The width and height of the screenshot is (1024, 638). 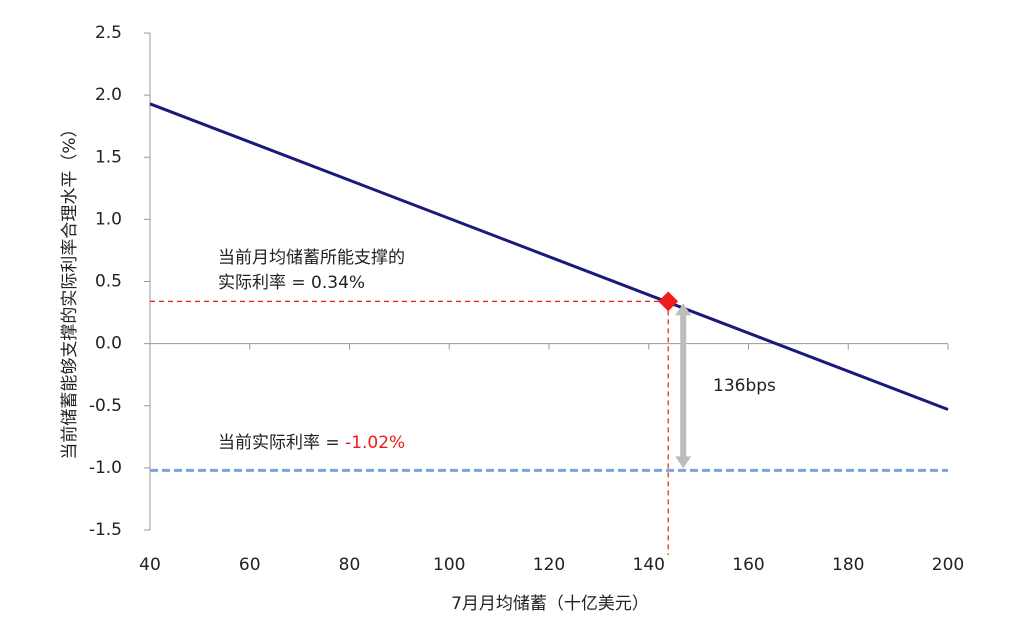 I want to click on y-tick-label: -1.5, so click(x=105, y=530).